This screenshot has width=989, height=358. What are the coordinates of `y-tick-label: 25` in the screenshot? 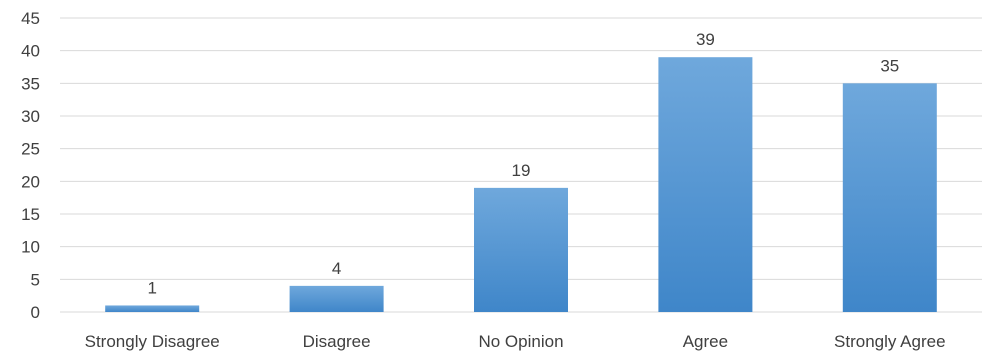 It's located at (30, 149).